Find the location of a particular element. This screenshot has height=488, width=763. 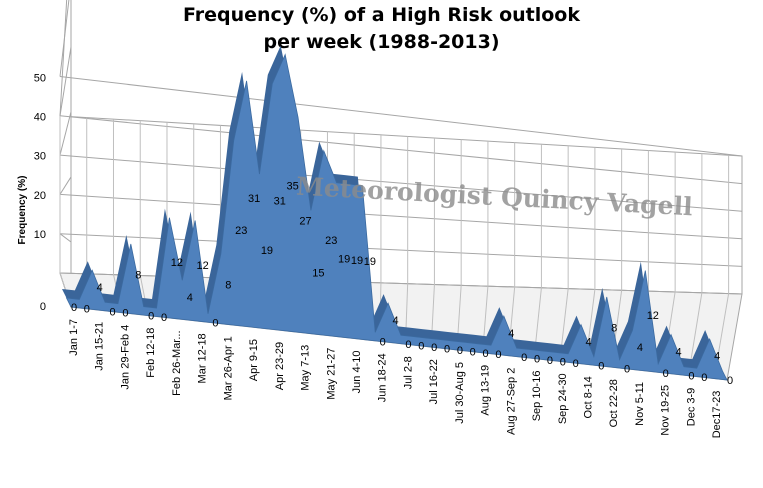

x-tick-label: Jul 30-Aug 5 is located at coordinates (460, 393).